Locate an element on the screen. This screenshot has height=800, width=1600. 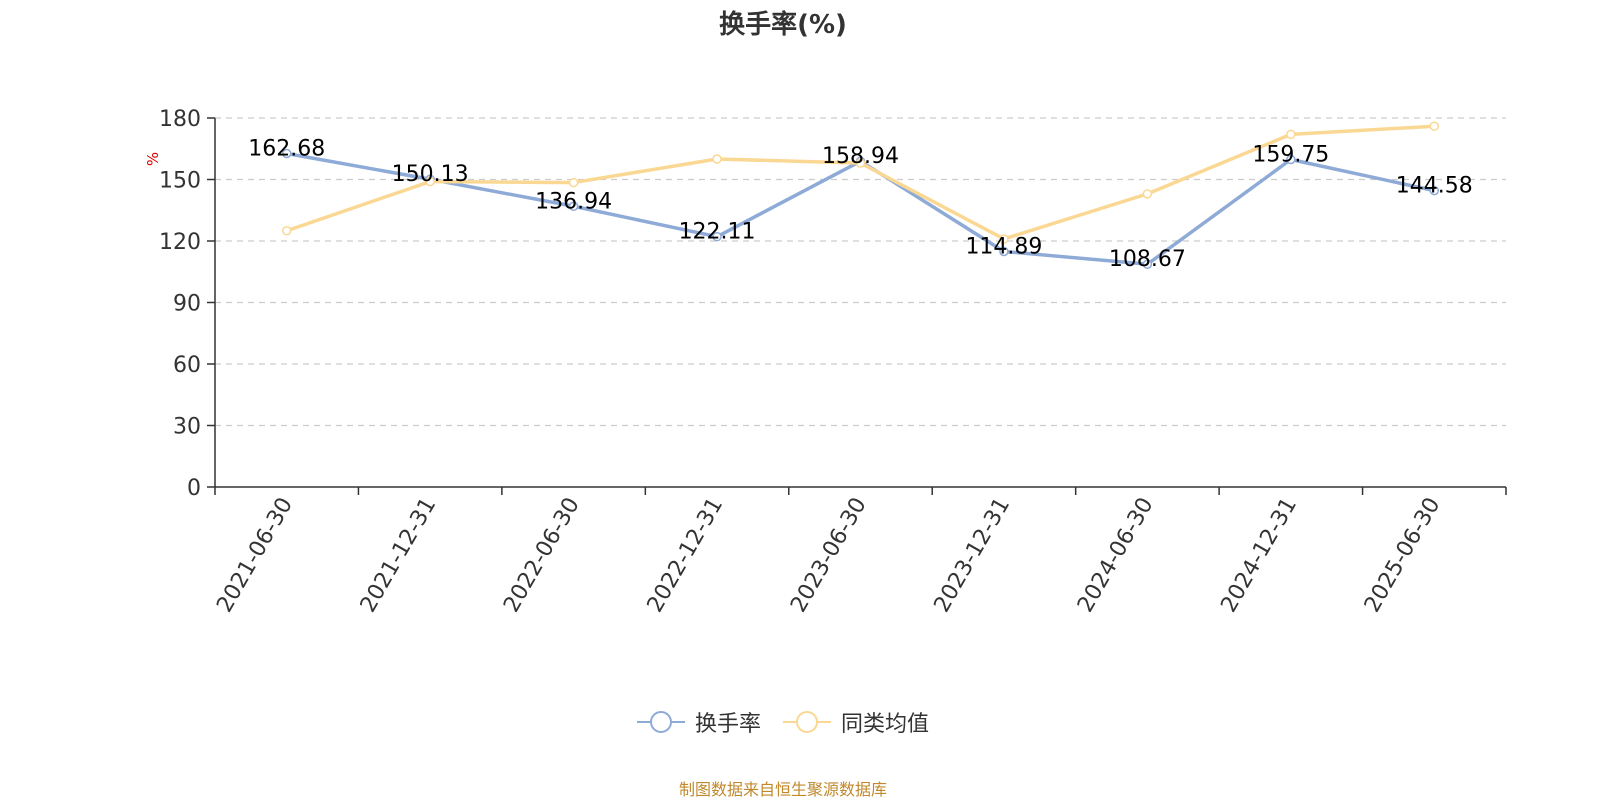
x-tick-label: 2021-06-30 is located at coordinates (255, 555).